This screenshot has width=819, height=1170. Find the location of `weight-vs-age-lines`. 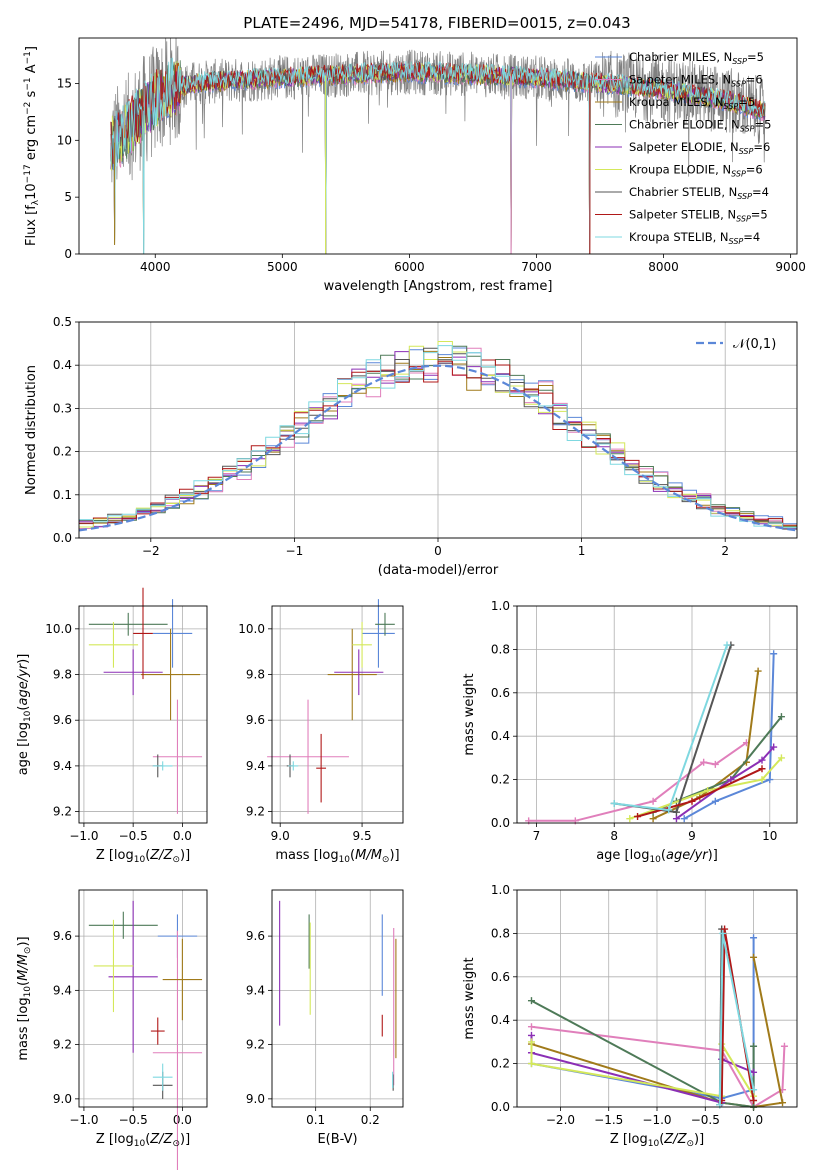

weight-vs-age-lines is located at coordinates (655, 733).